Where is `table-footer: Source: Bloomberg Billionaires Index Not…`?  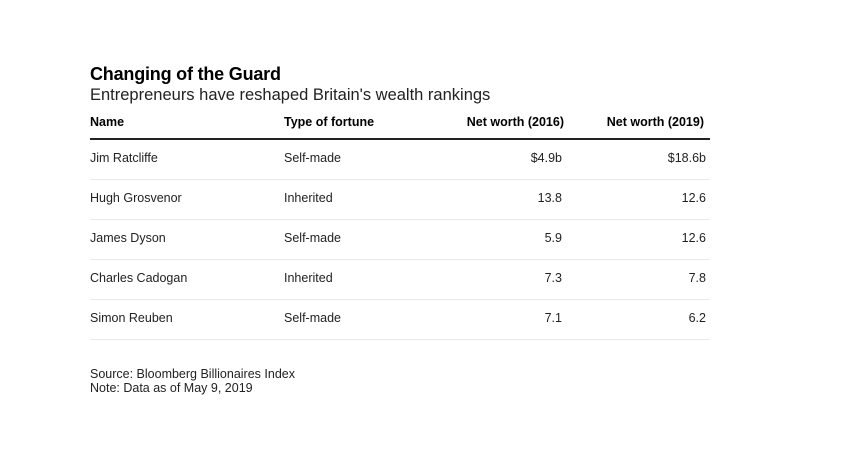 table-footer: Source: Bloomberg Billionaires Index Not… is located at coordinates (192, 381).